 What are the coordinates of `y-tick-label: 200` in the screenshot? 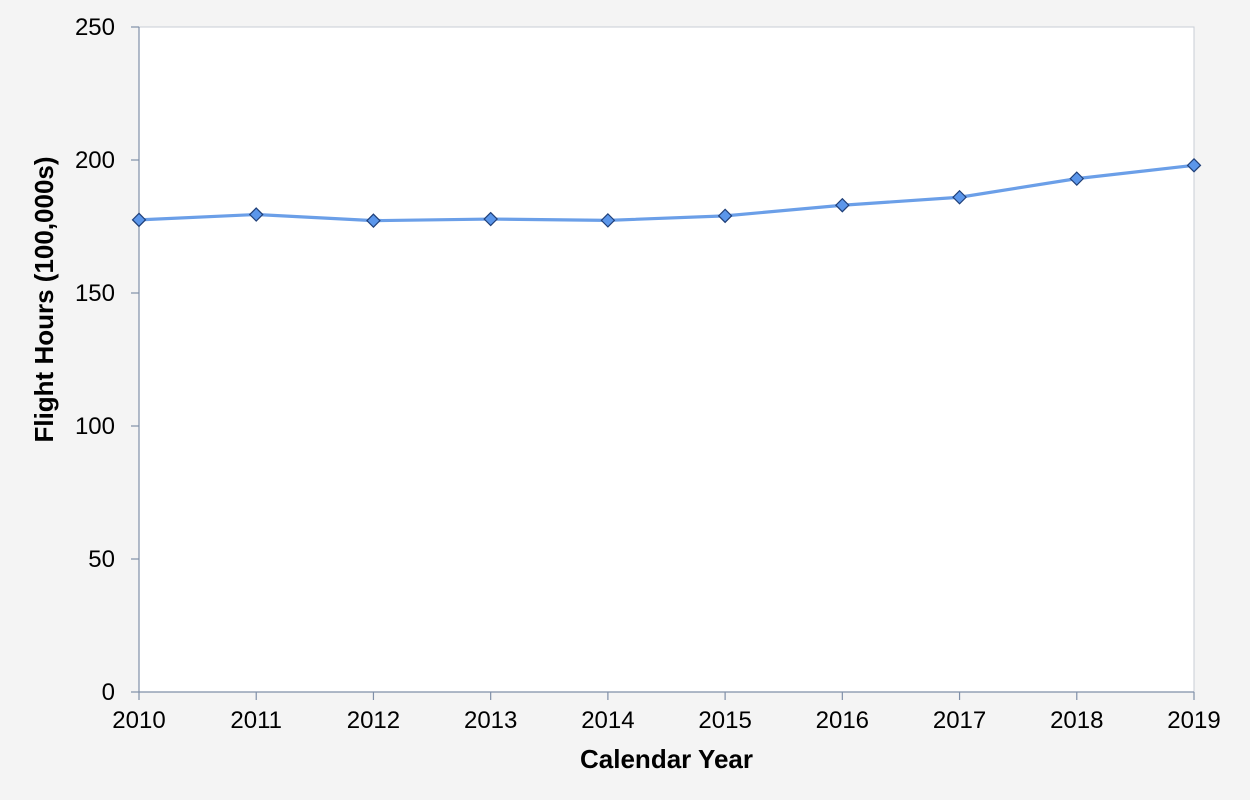 It's located at (95, 160).